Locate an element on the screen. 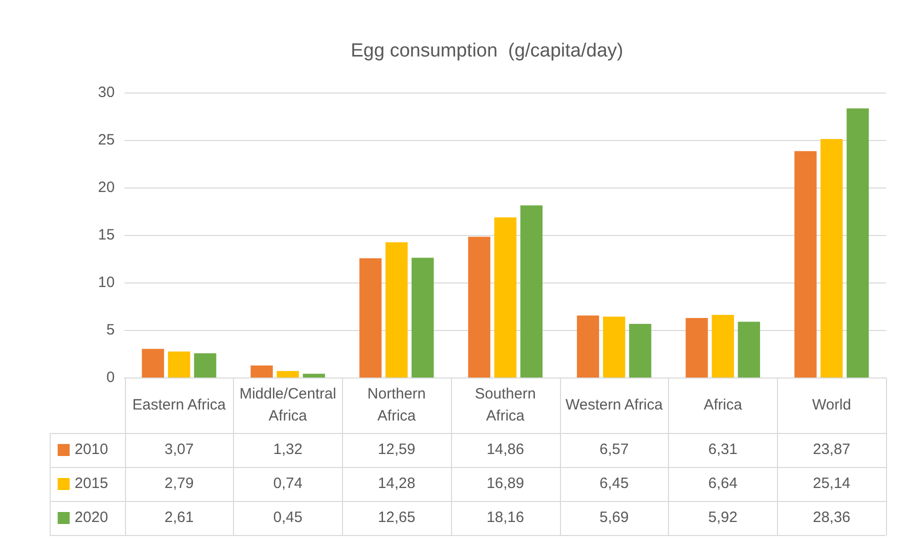 This screenshot has width=900, height=545. data-label: 28,36 is located at coordinates (831, 517).